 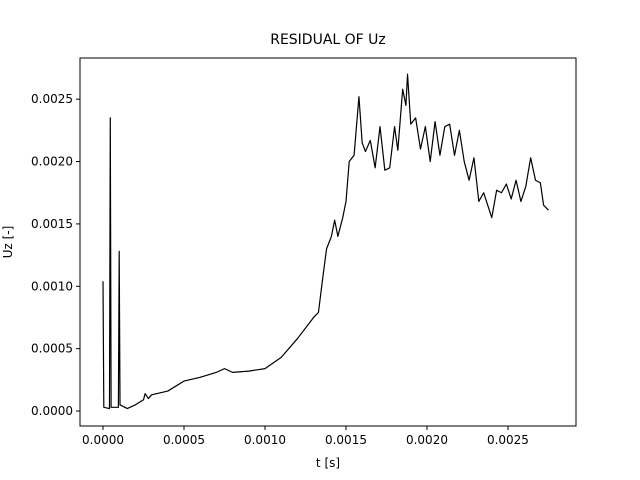 I want to click on y-tick-label: 0.0010, so click(x=52, y=286).